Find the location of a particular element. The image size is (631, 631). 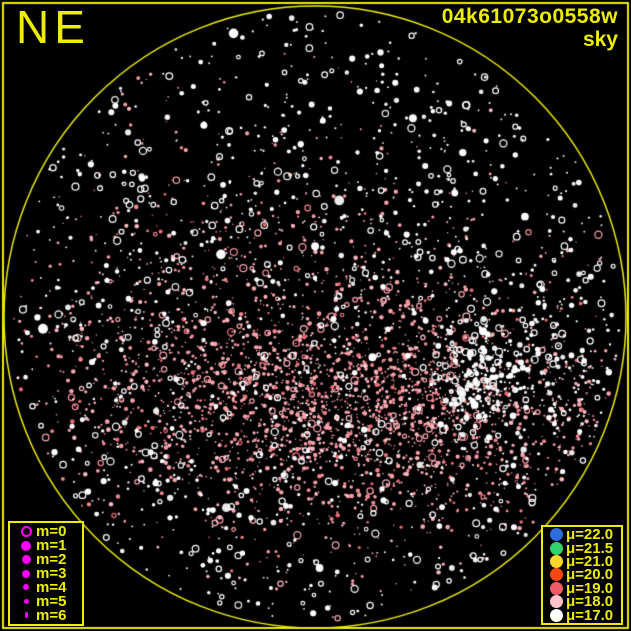

legend-label: m=4 is located at coordinates (51, 587).